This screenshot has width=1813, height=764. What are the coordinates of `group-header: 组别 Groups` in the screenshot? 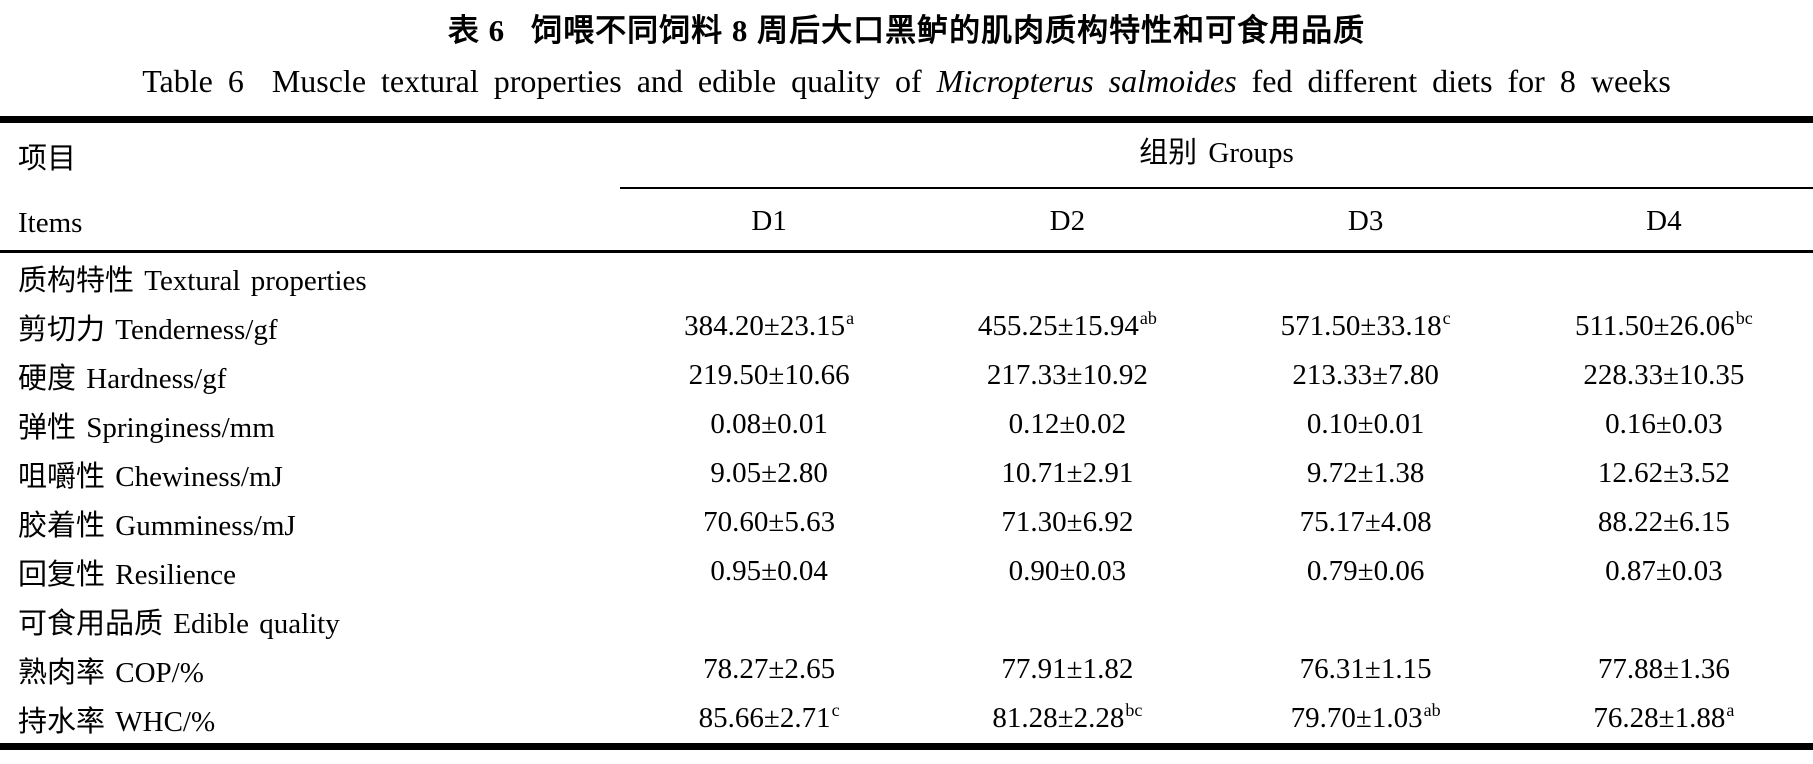 It's located at (1216, 156).